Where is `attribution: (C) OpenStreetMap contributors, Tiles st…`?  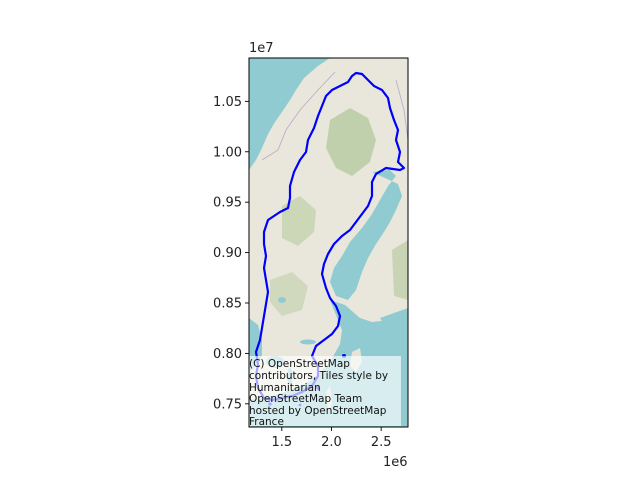
attribution: (C) OpenStreetMap contributors, Tiles st… is located at coordinates (325, 392).